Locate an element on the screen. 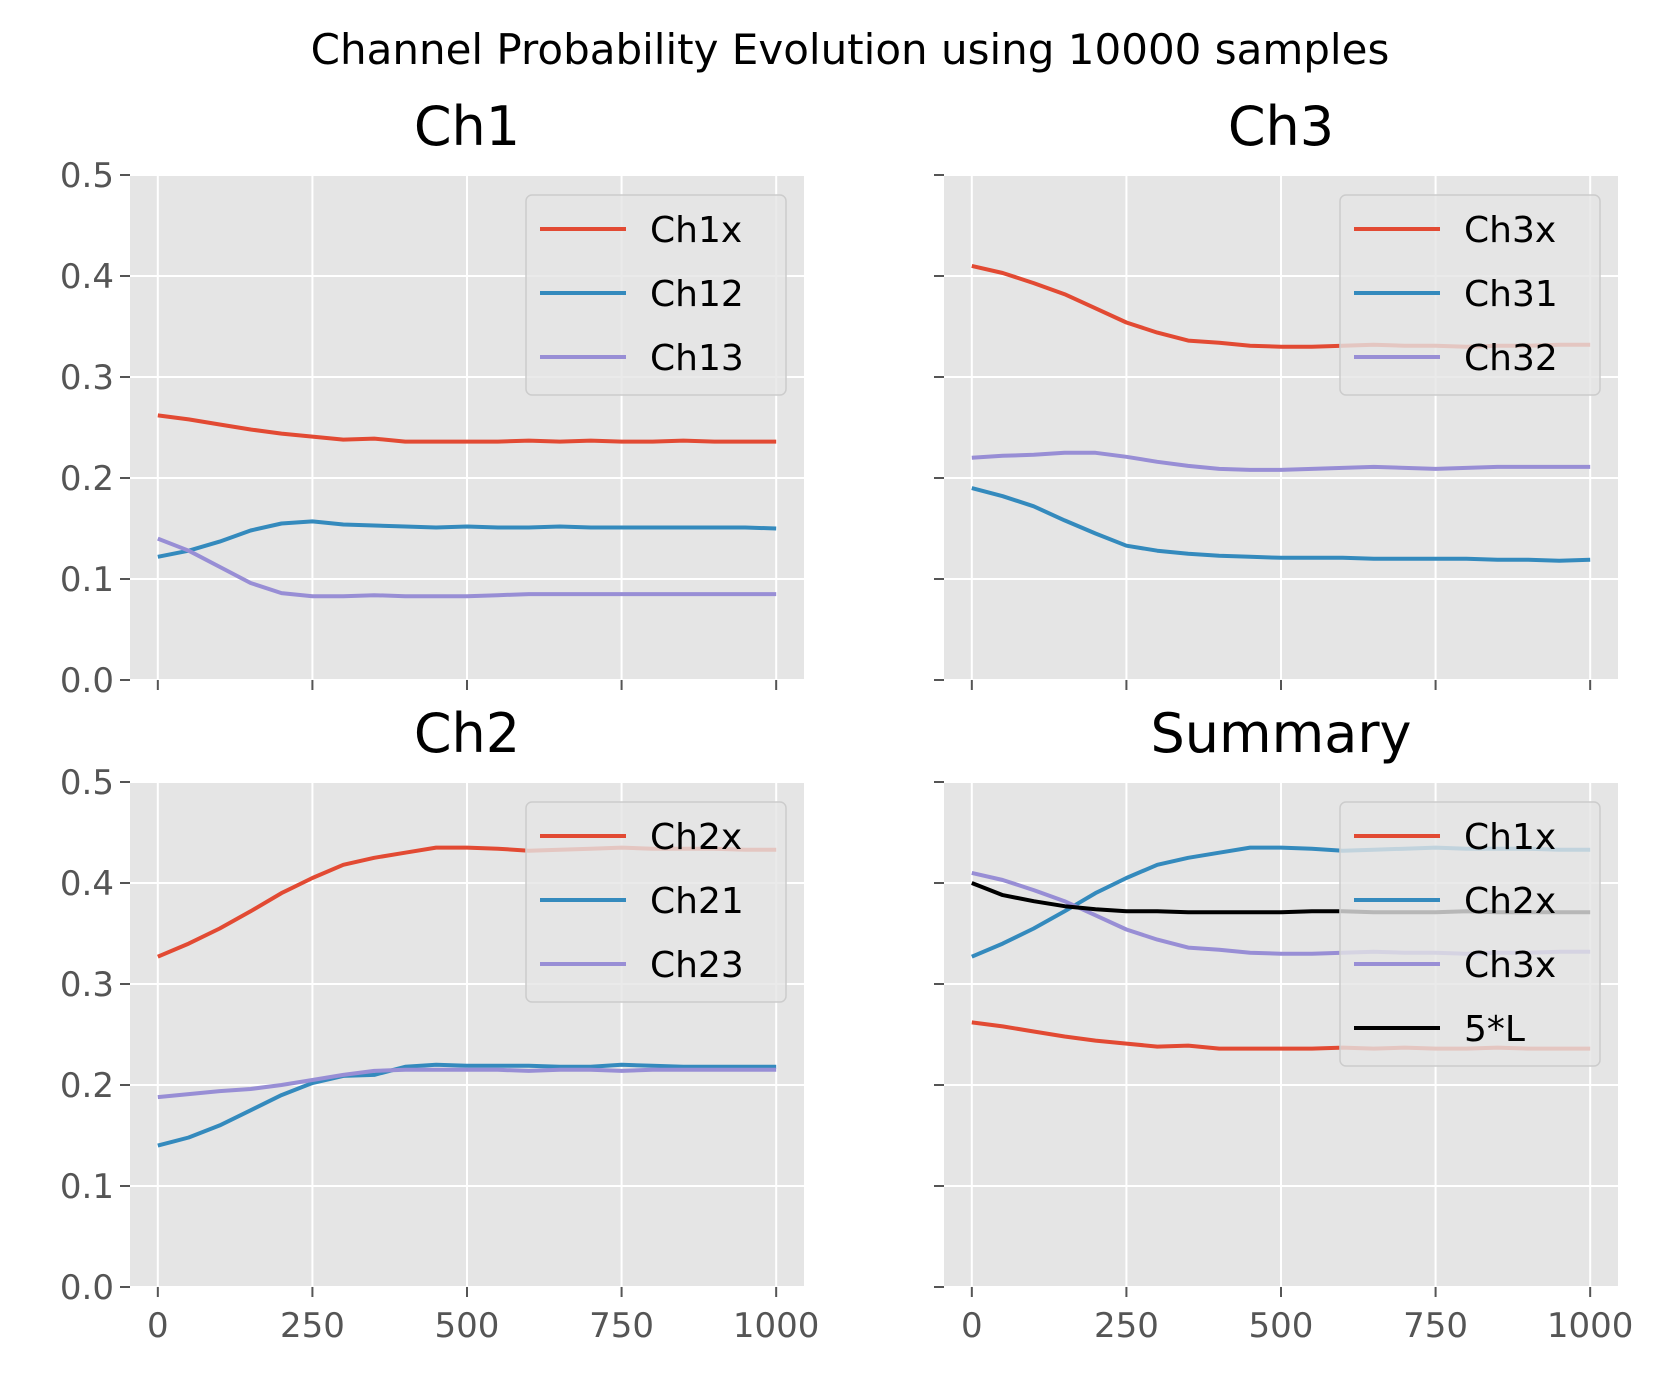 The image size is (1665, 1383). series-line-ch21 is located at coordinates (467, 1105).